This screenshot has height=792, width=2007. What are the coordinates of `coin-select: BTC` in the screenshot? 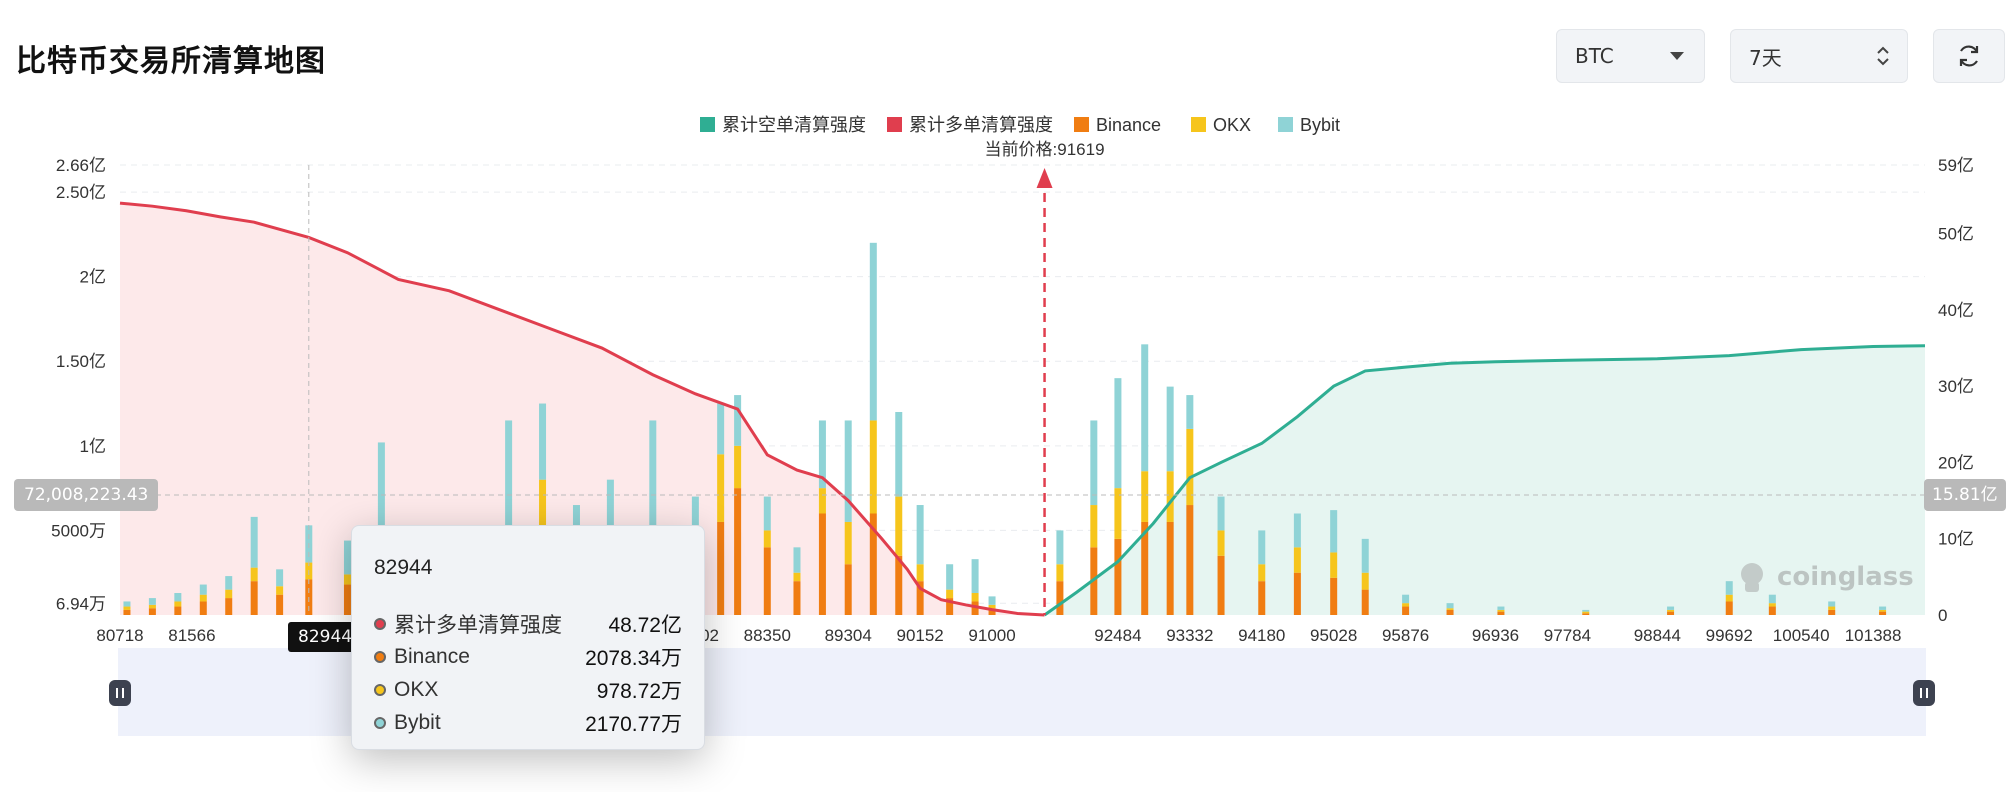 It's located at (1630, 56).